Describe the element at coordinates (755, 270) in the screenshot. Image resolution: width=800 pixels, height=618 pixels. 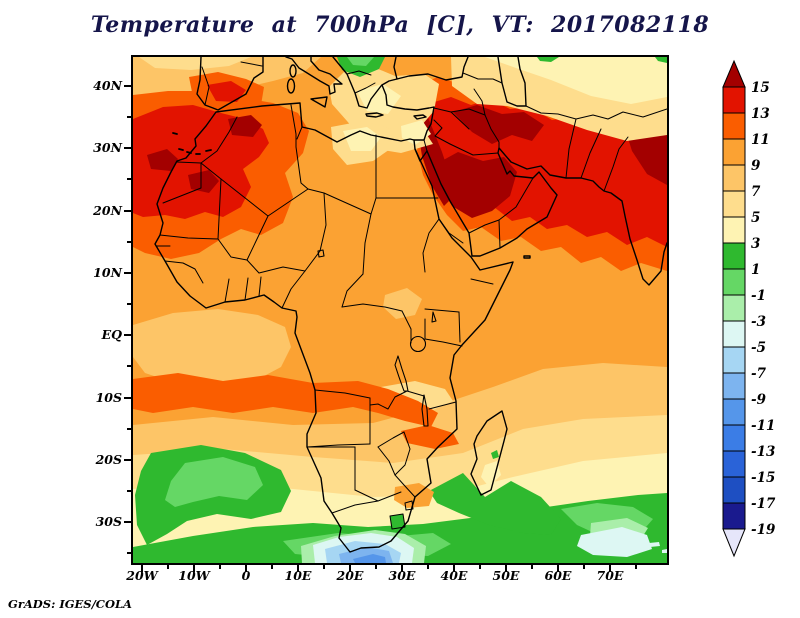
I see `colorbar-label: 1` at that location.